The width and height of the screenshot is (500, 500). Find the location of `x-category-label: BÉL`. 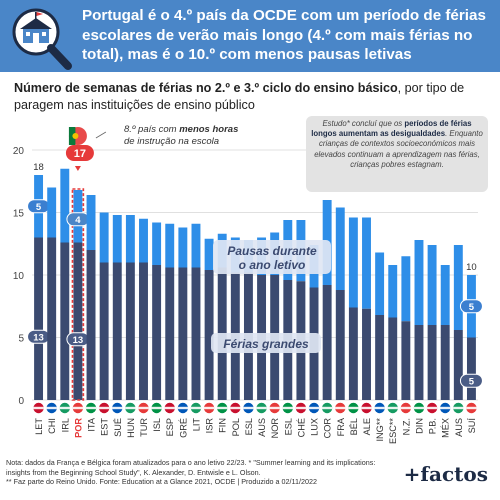

x-category-label: BÉL is located at coordinates (354, 426).